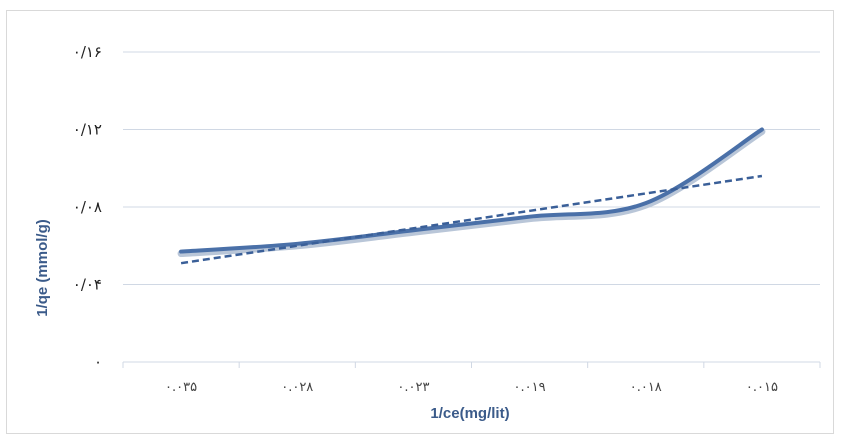 The image size is (842, 444). Describe the element at coordinates (181, 387) in the screenshot. I see `x-tick-label: ۰.۰۳۵` at that location.